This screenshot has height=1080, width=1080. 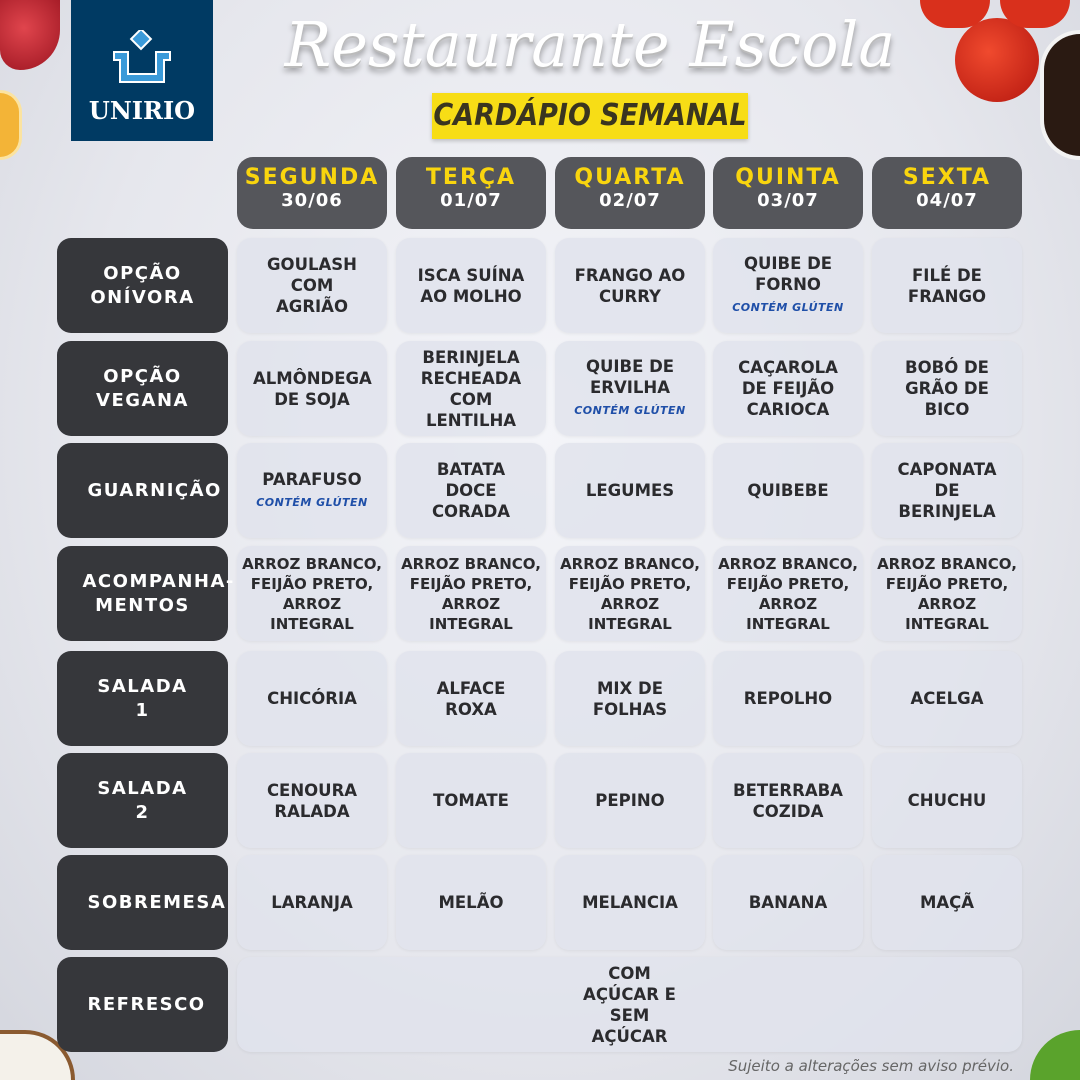 I want to click on dish-name: PARAFUSO, so click(x=312, y=479).